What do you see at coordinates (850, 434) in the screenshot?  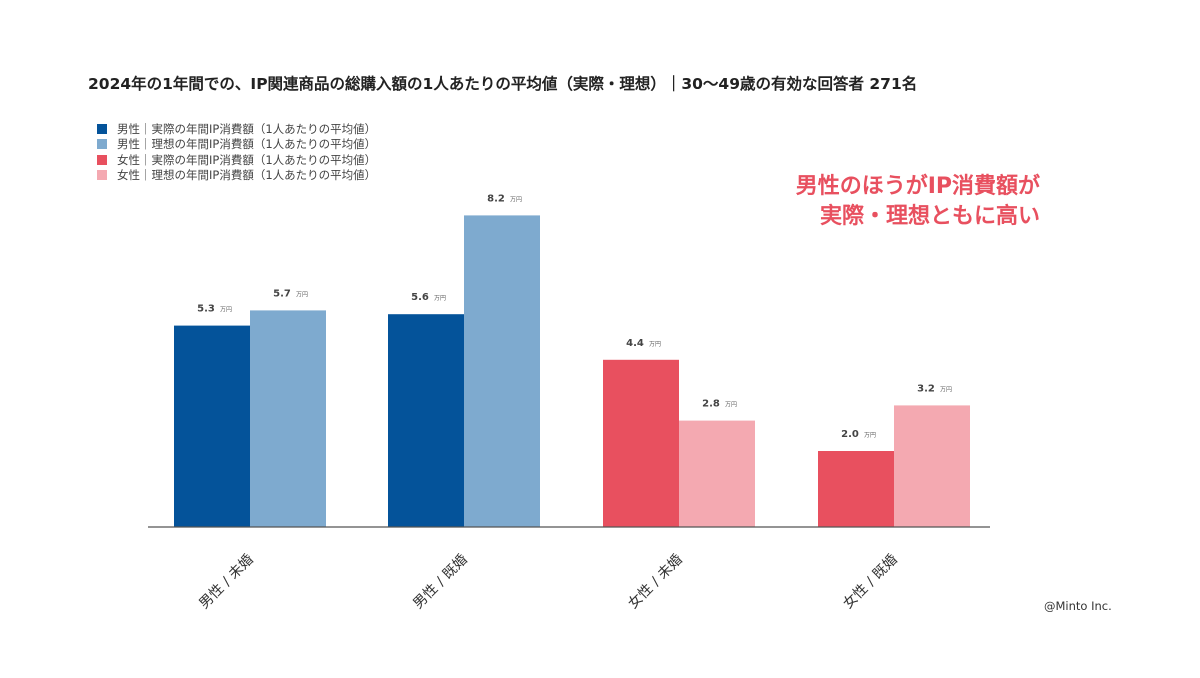 I see `data-label: 2.0` at bounding box center [850, 434].